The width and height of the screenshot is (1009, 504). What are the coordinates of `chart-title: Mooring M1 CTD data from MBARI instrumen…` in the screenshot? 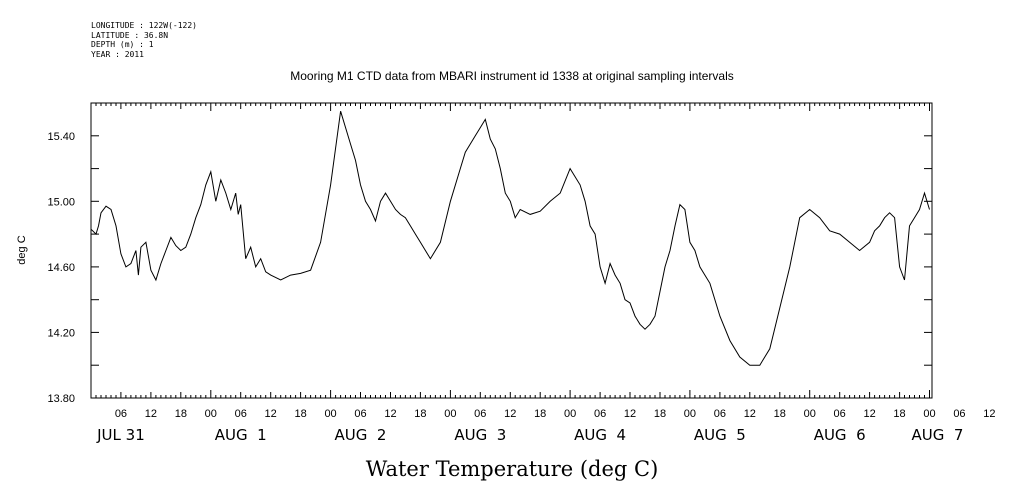 It's located at (512, 76).